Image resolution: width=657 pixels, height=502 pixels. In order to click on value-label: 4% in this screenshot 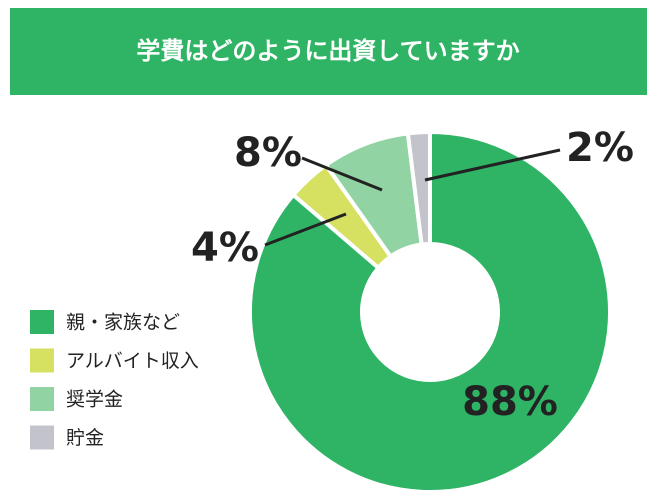, I will do `click(225, 248)`.